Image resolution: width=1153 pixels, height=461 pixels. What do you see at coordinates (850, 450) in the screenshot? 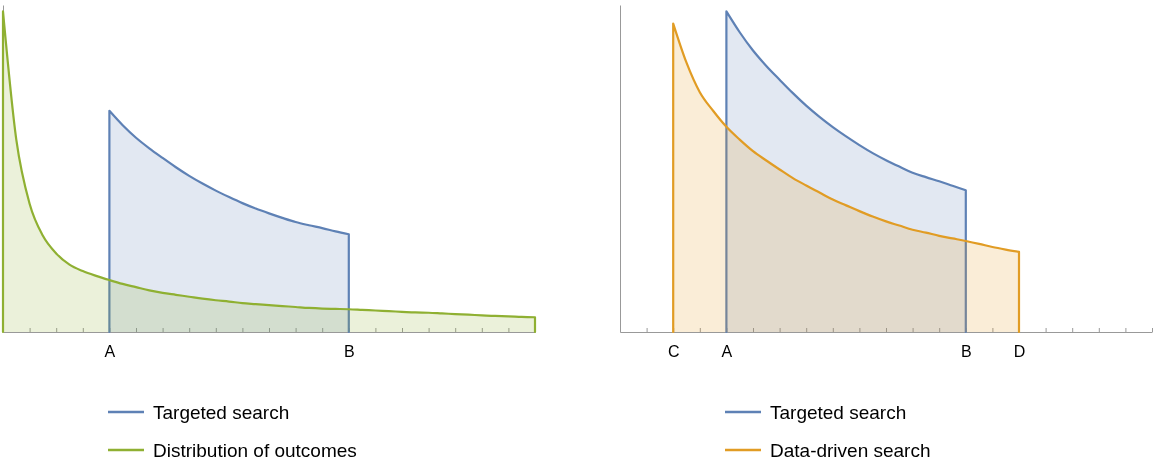
I see `legend-label: Data-driven search` at bounding box center [850, 450].